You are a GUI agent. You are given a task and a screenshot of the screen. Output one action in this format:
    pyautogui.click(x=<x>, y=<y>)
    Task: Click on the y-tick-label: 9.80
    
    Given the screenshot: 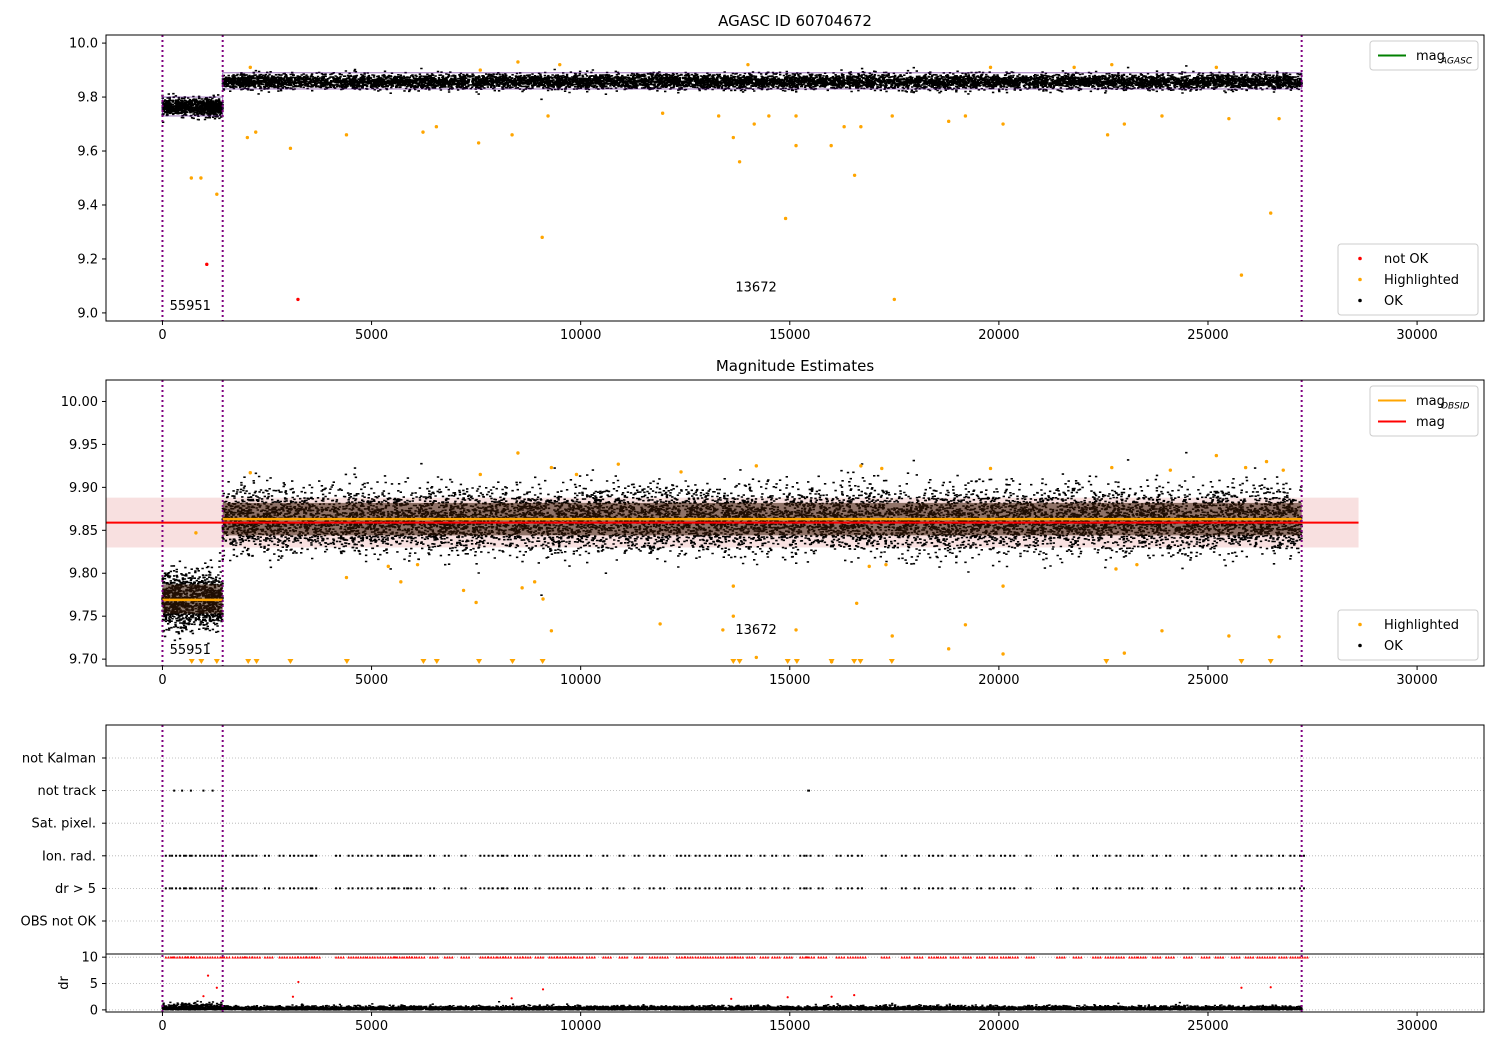 What is the action you would take?
    pyautogui.click(x=83, y=574)
    